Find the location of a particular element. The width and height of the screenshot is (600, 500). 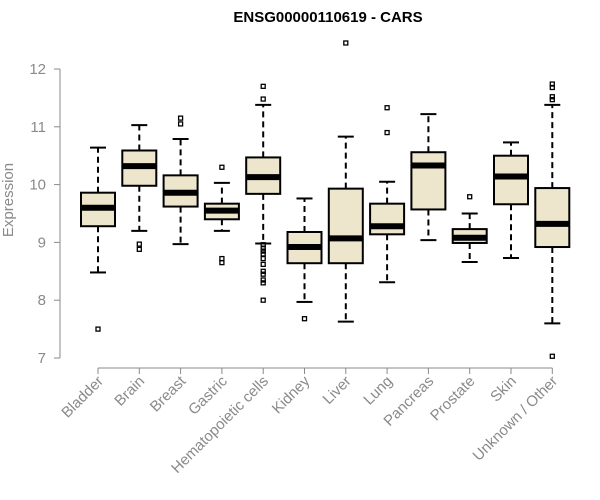

box-gastric is located at coordinates (221, 215).